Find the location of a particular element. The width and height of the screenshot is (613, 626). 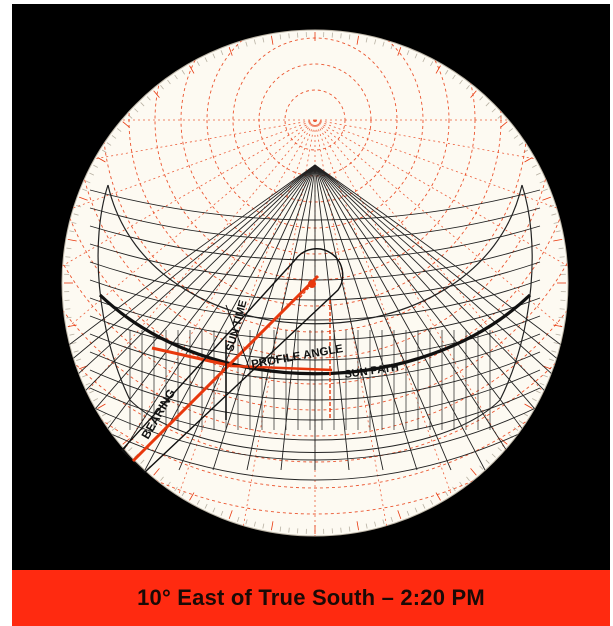

profile-angle-marker-left is located at coordinates (192, 357).